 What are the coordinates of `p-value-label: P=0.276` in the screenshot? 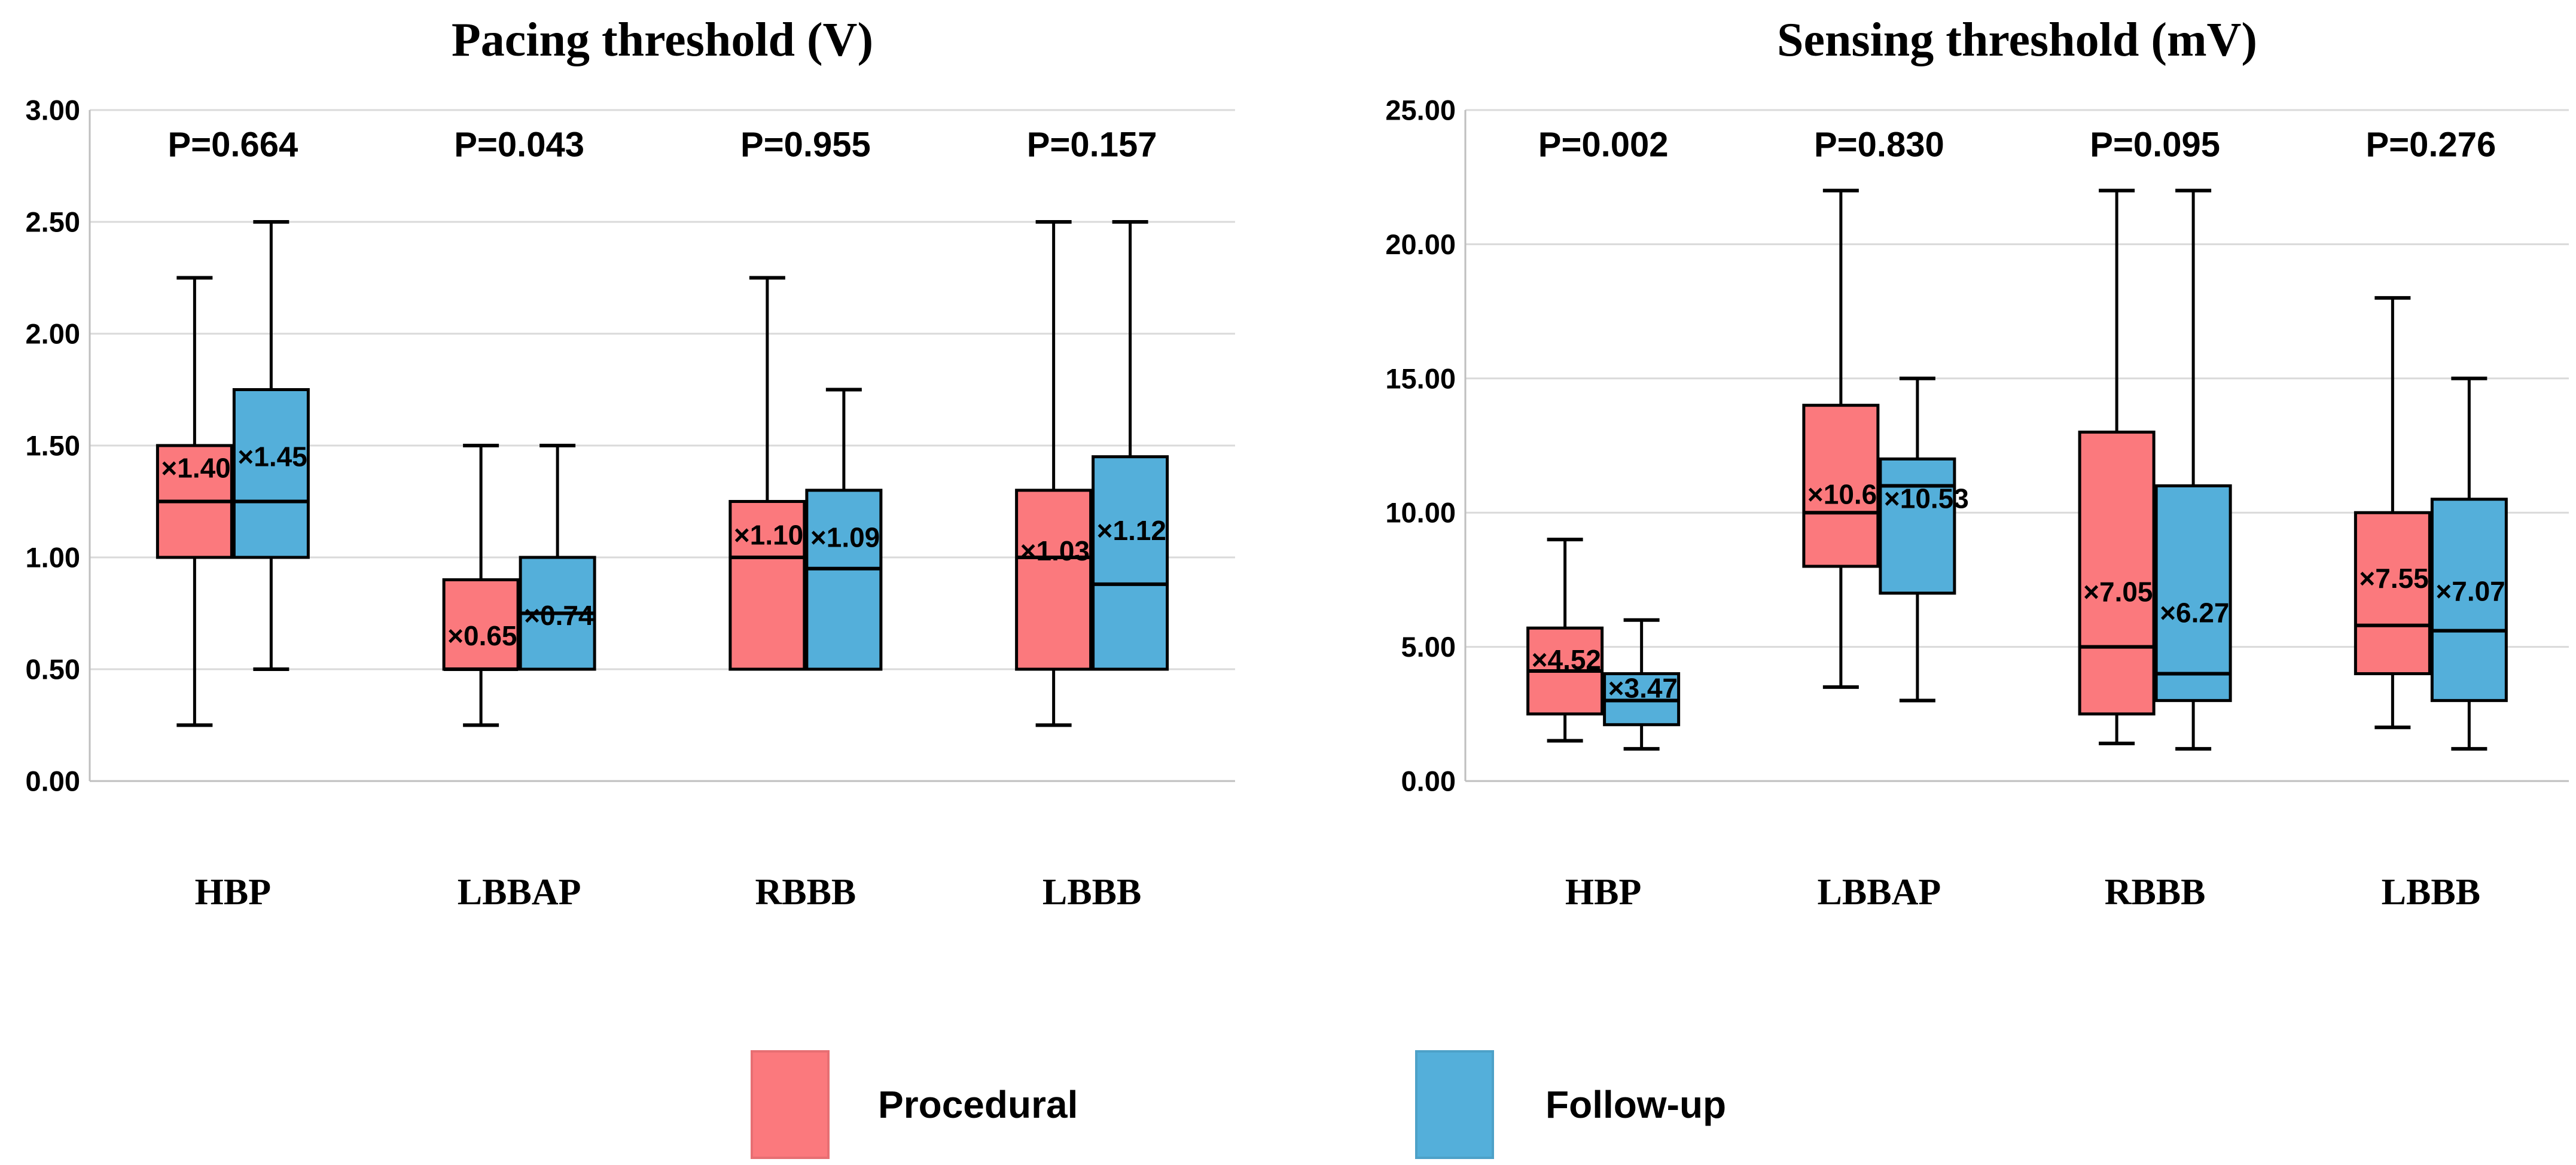 It's located at (2431, 145).